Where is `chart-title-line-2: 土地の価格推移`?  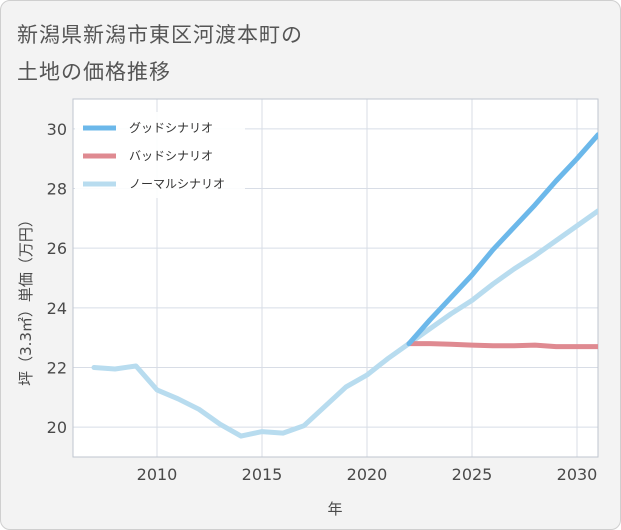 chart-title-line-2: 土地の価格推移 is located at coordinates (94, 72).